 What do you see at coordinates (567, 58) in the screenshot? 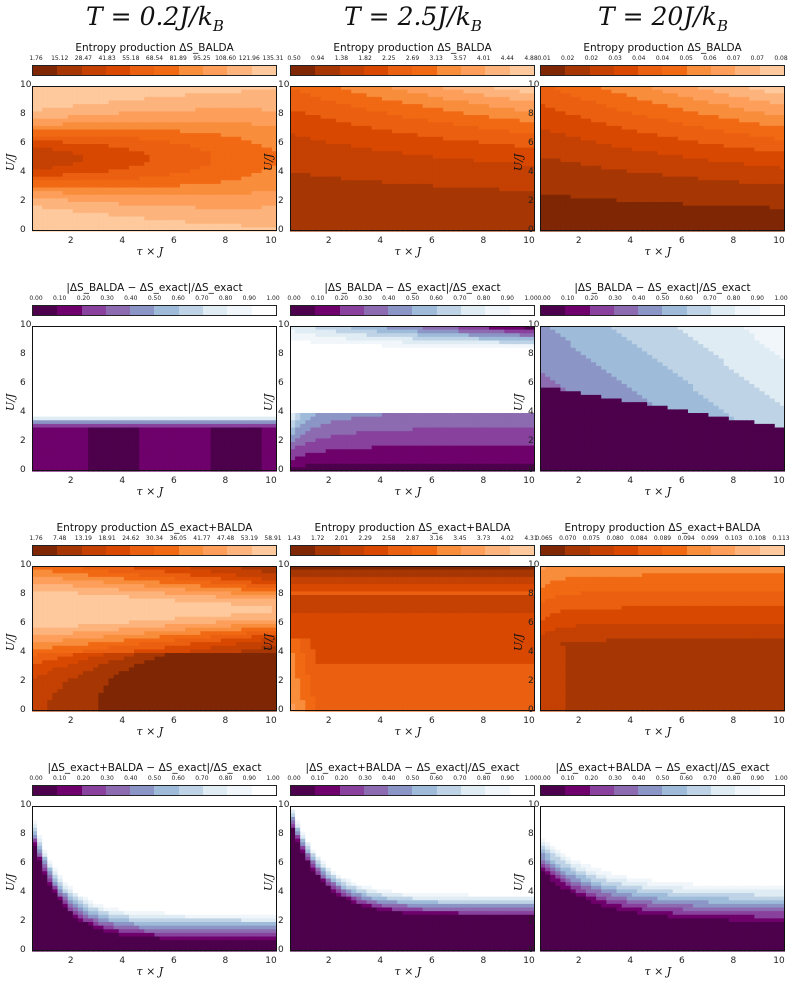
I see `colorbar-tick-label: 0.02` at bounding box center [567, 58].